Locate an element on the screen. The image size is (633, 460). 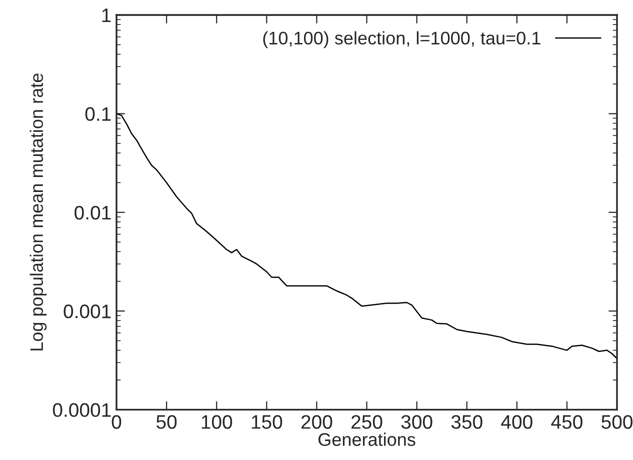
x-tick-label: 450 is located at coordinates (566, 422).